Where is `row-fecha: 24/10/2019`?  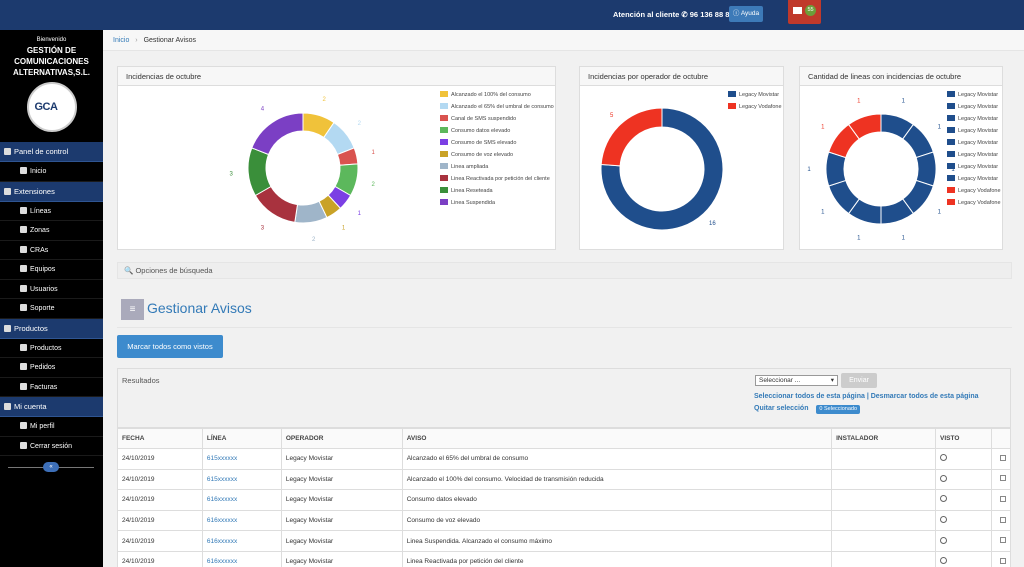 row-fecha: 24/10/2019 is located at coordinates (160, 520).